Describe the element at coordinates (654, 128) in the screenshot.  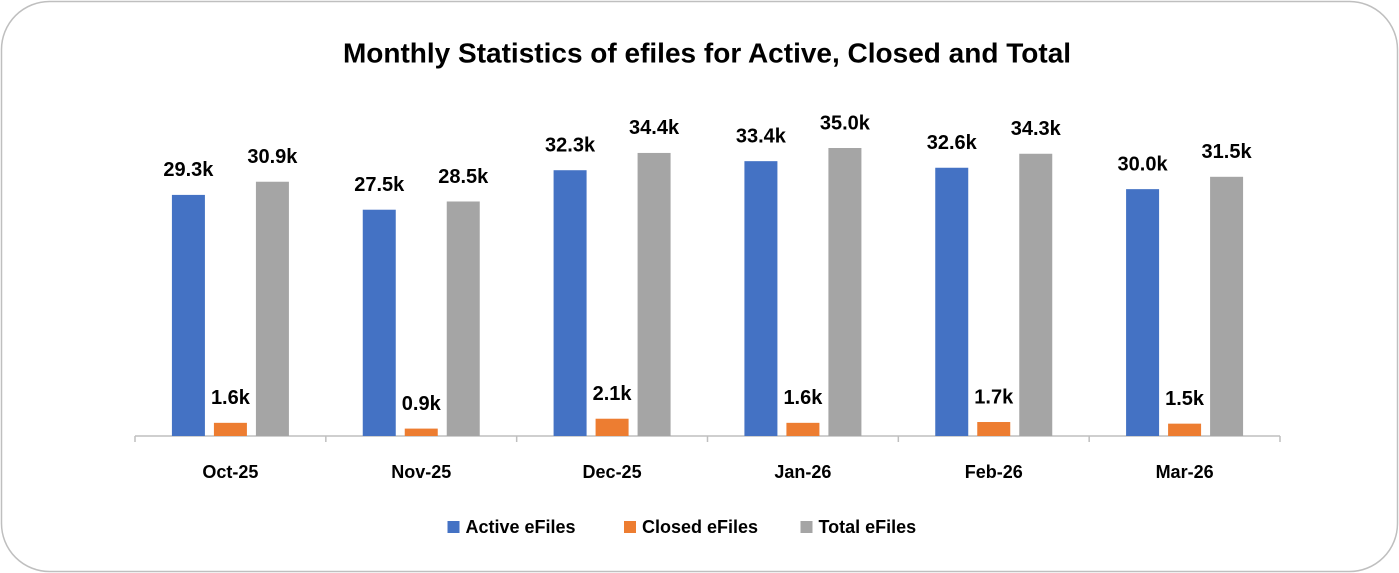
I see `data-label: 34.4k` at that location.